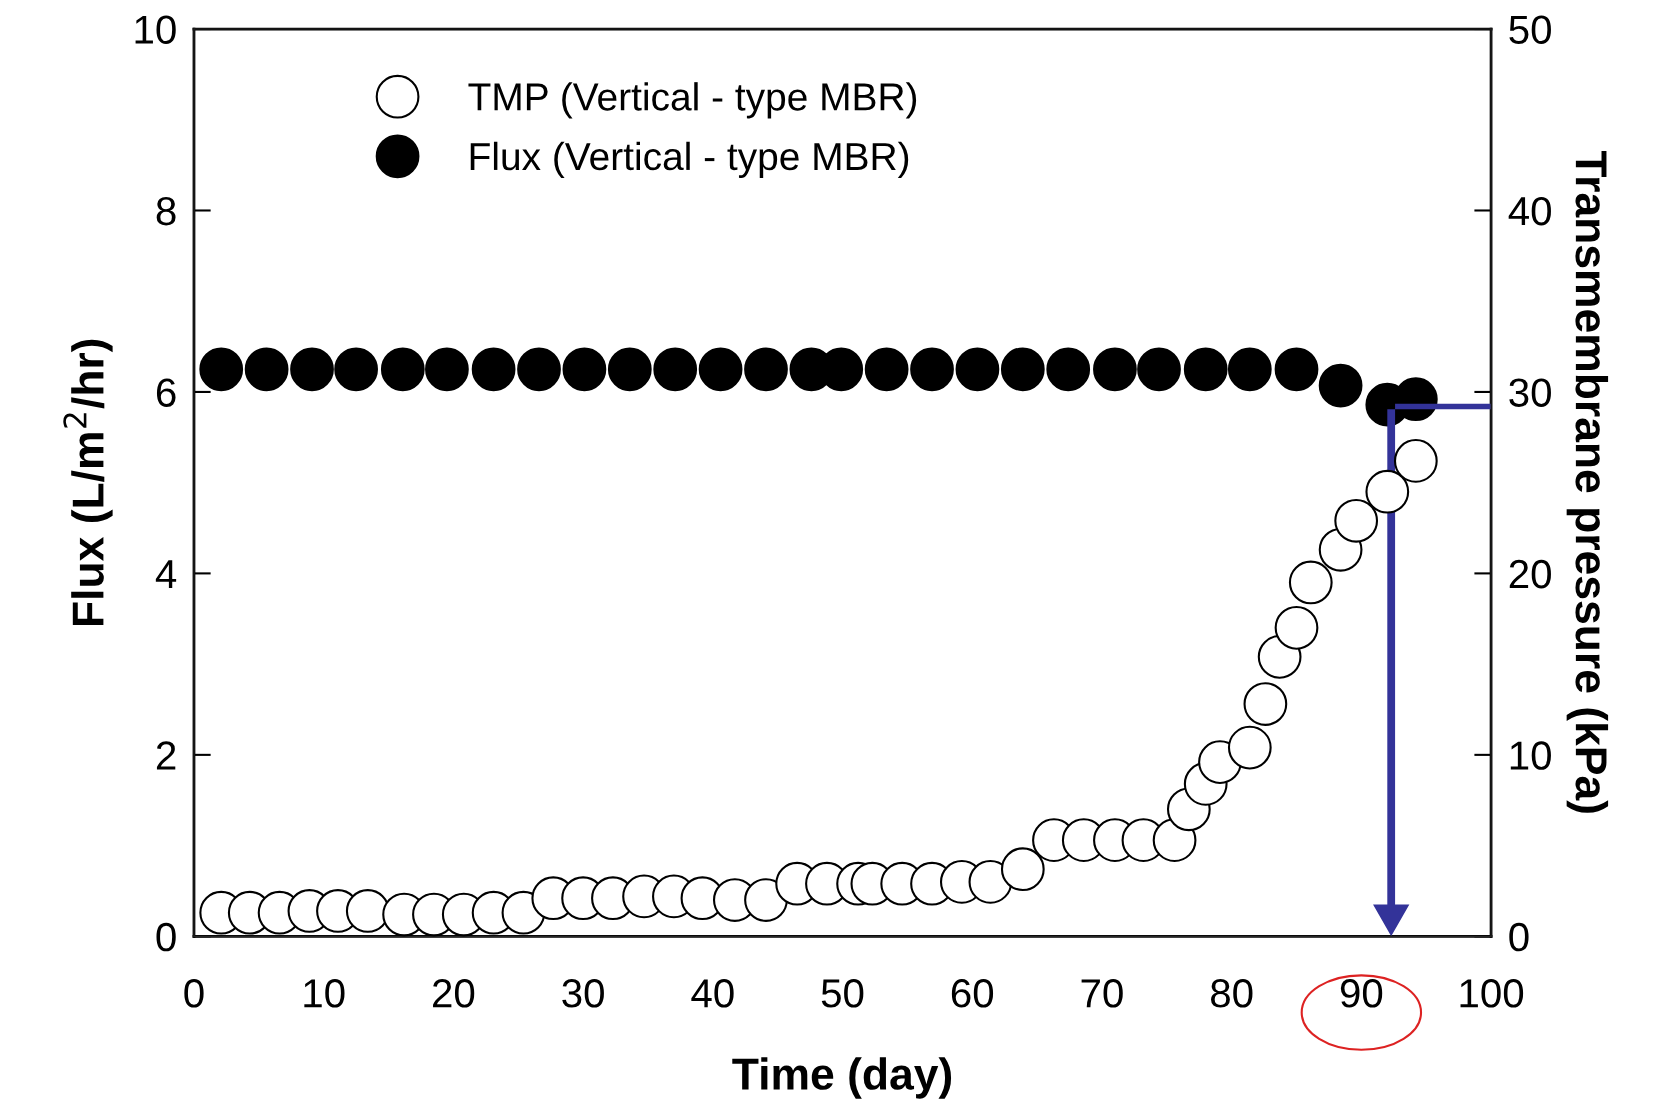 This screenshot has width=1678, height=1116. I want to click on x-tick-label: 50, so click(842, 993).